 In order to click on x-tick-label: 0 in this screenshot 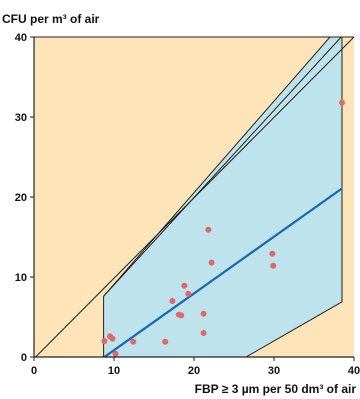, I will do `click(34, 371)`.